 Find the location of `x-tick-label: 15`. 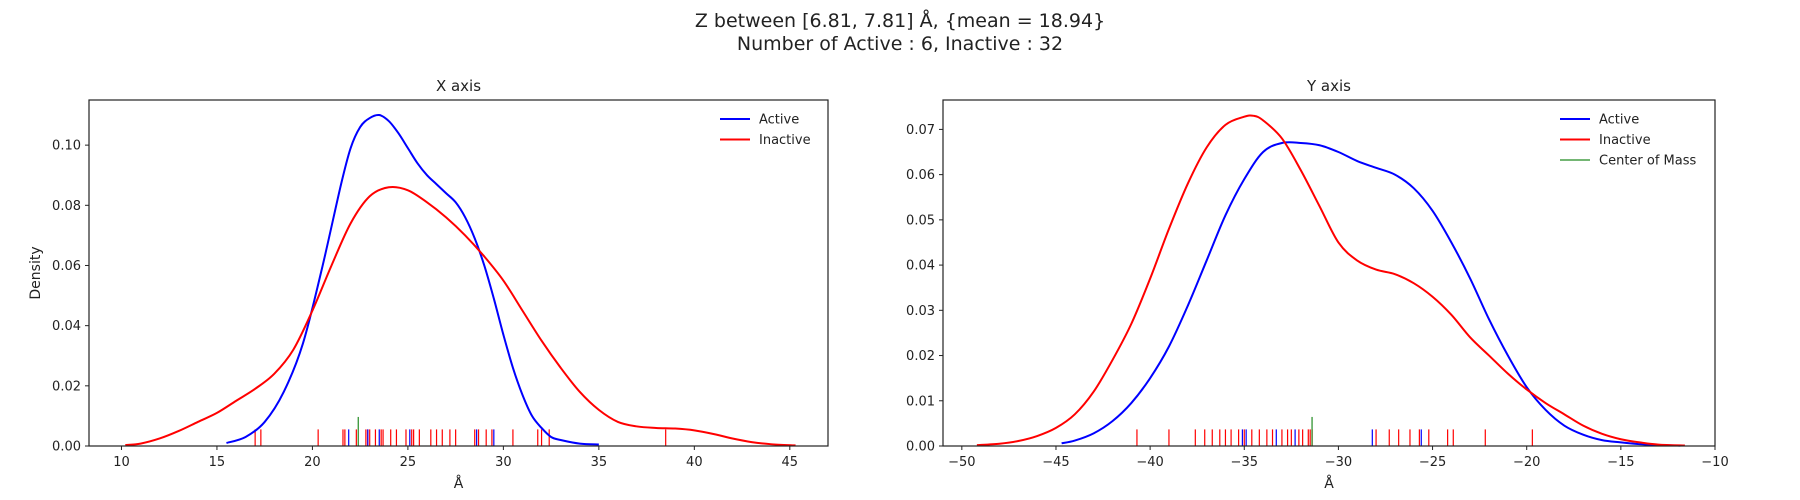

x-tick-label: 15 is located at coordinates (217, 462).